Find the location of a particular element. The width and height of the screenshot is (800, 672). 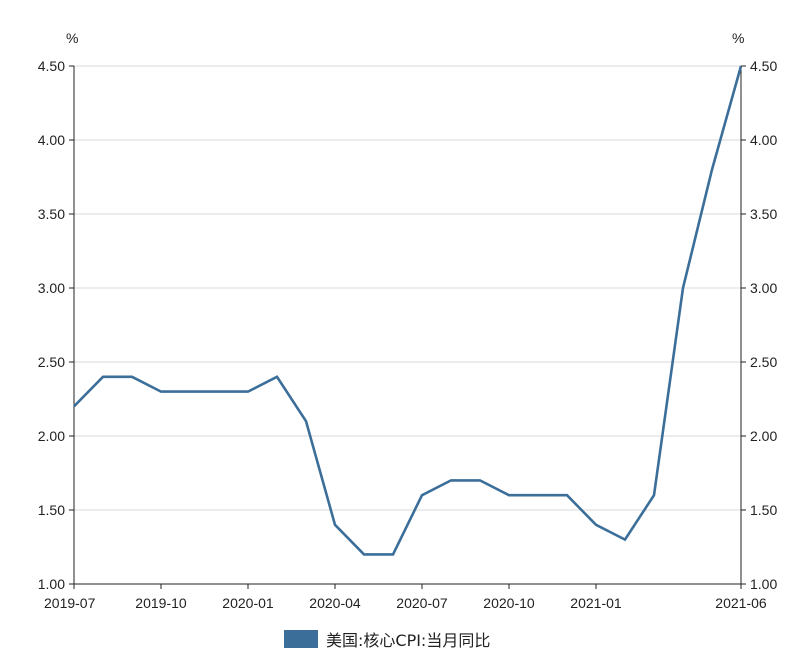

y-tick-label-right: 4.00 is located at coordinates (763, 140).